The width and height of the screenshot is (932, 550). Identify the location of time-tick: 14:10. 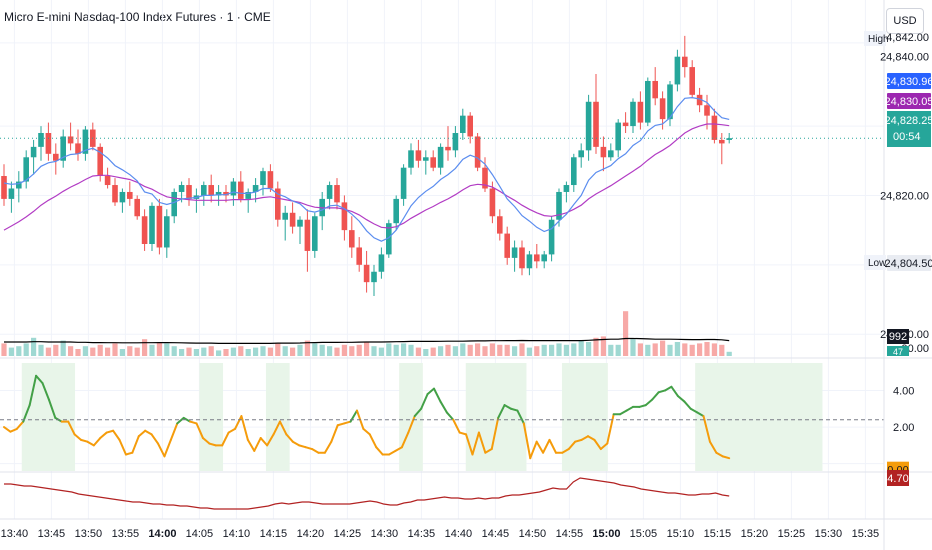
(237, 534).